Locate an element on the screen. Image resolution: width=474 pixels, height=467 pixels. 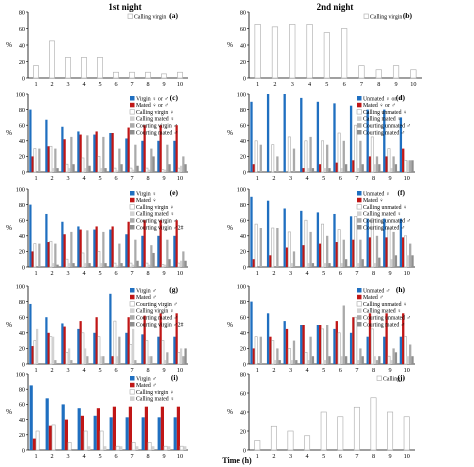
x-tick-label: 3 is located at coordinates (292, 84).